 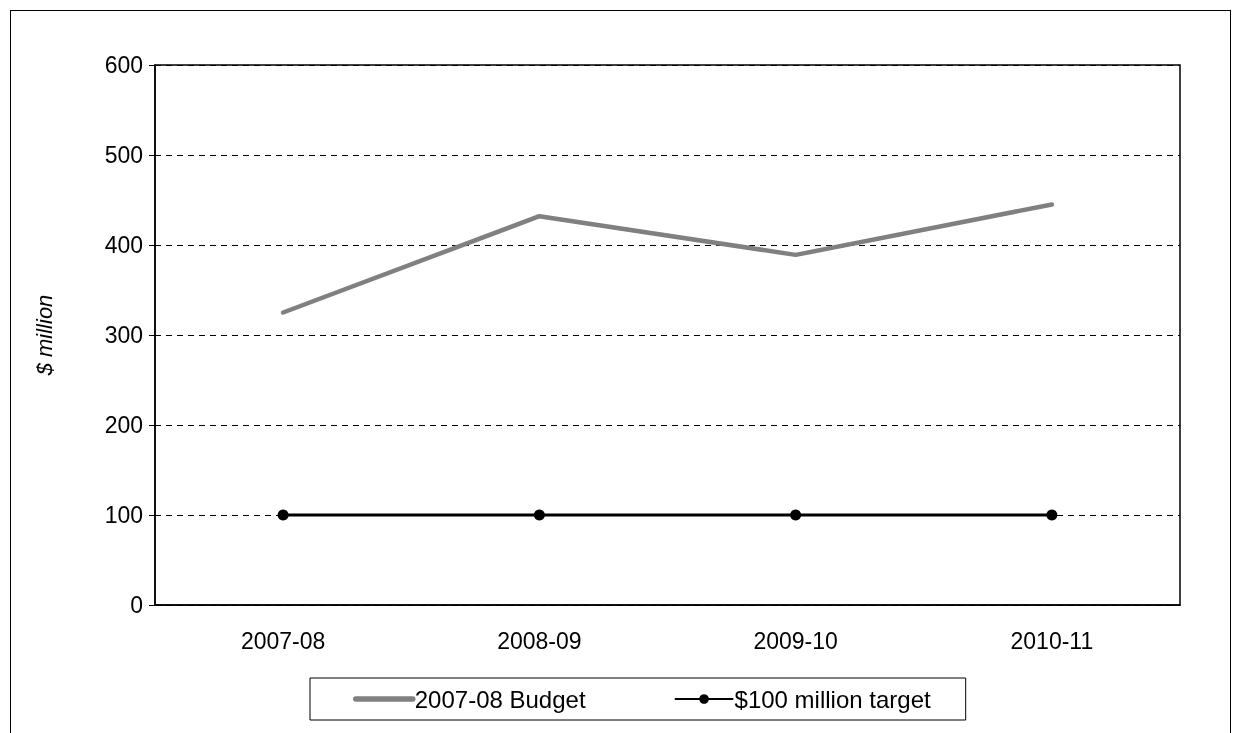 I want to click on x-tick-label: 2007-08, so click(x=283, y=640).